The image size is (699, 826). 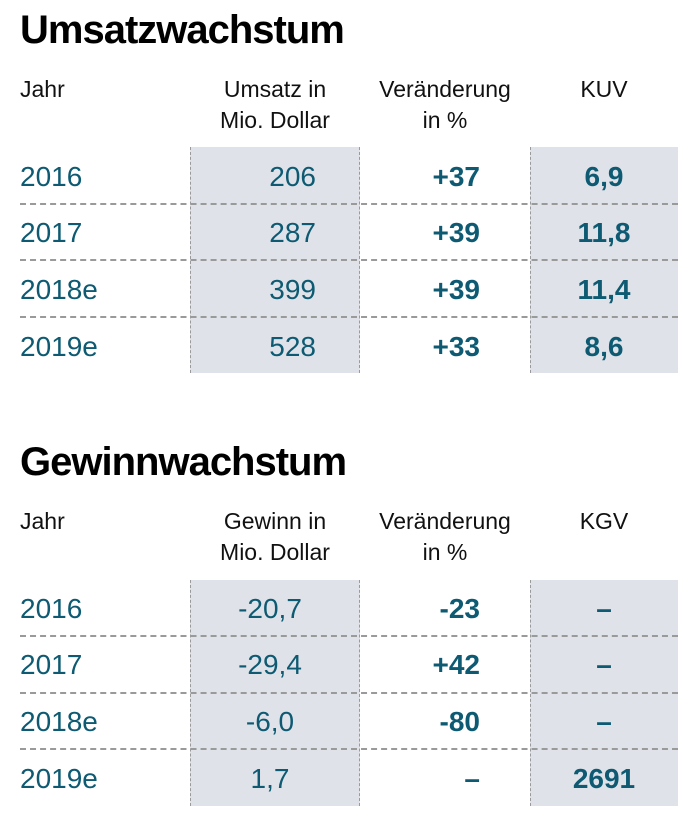 I want to click on cell-value: 206, so click(x=292, y=176).